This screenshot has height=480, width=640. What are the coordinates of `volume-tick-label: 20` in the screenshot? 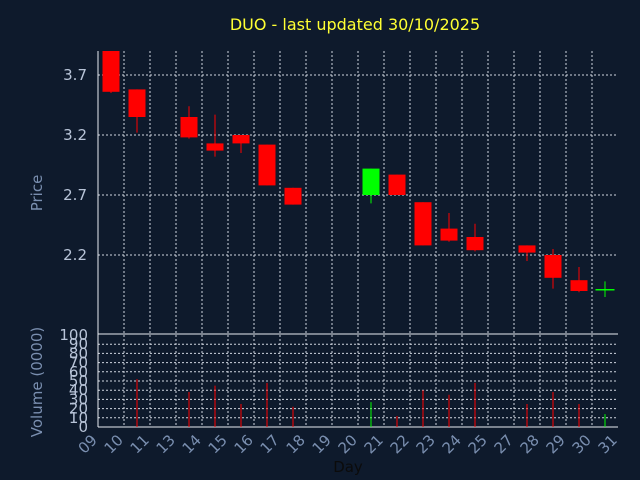 It's located at (78, 409).